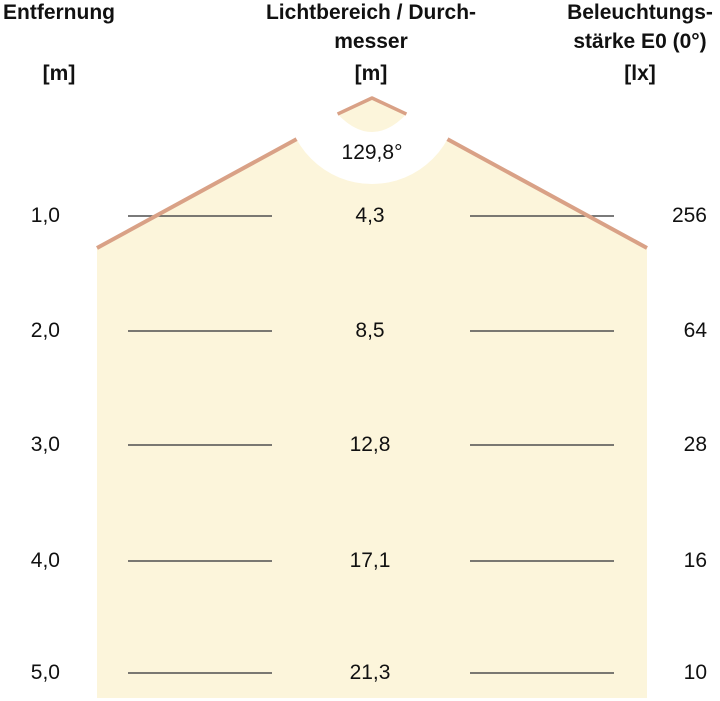 This screenshot has height=701, width=720. Describe the element at coordinates (371, 41) in the screenshot. I see `header-diameter-title-line2: messer` at that location.